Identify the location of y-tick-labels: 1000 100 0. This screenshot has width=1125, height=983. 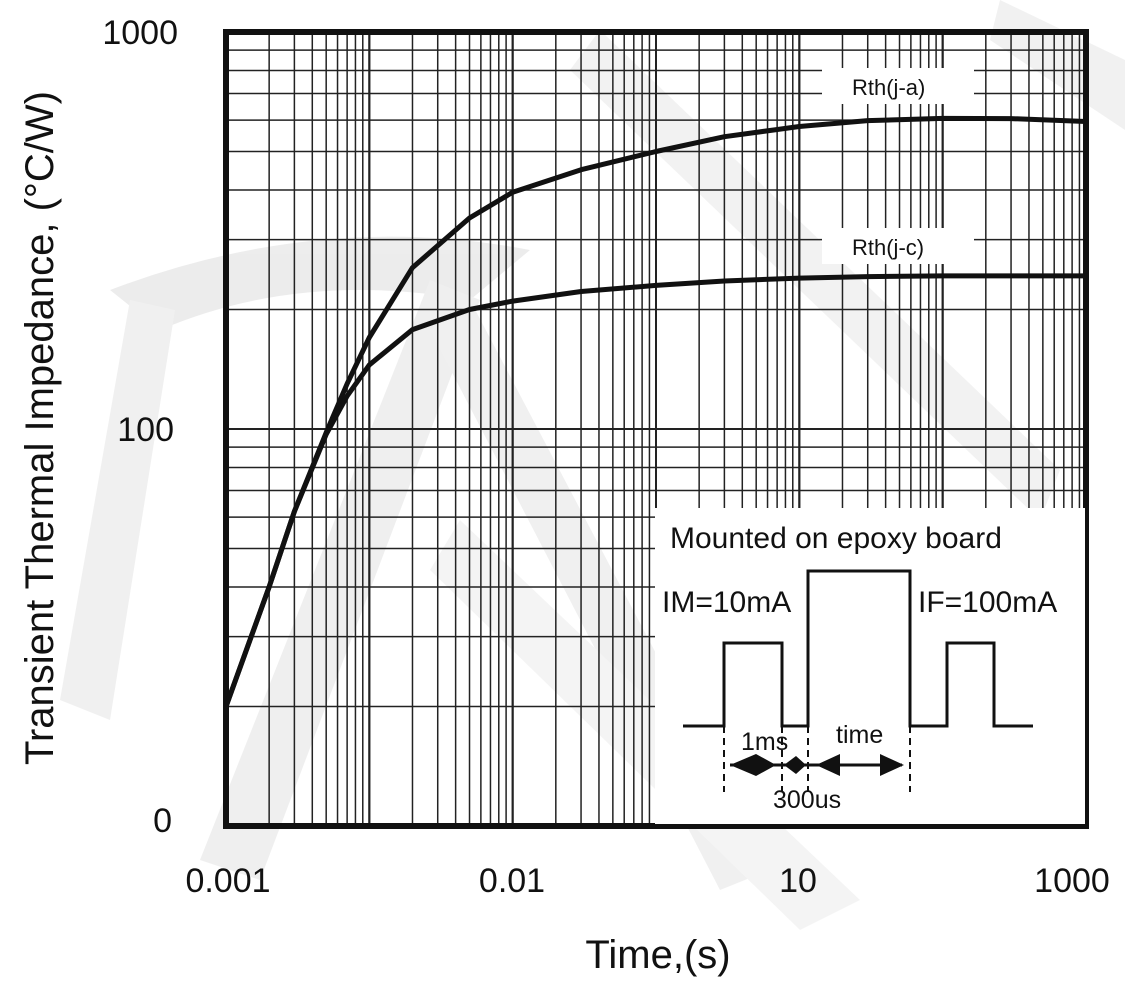
(140, 427).